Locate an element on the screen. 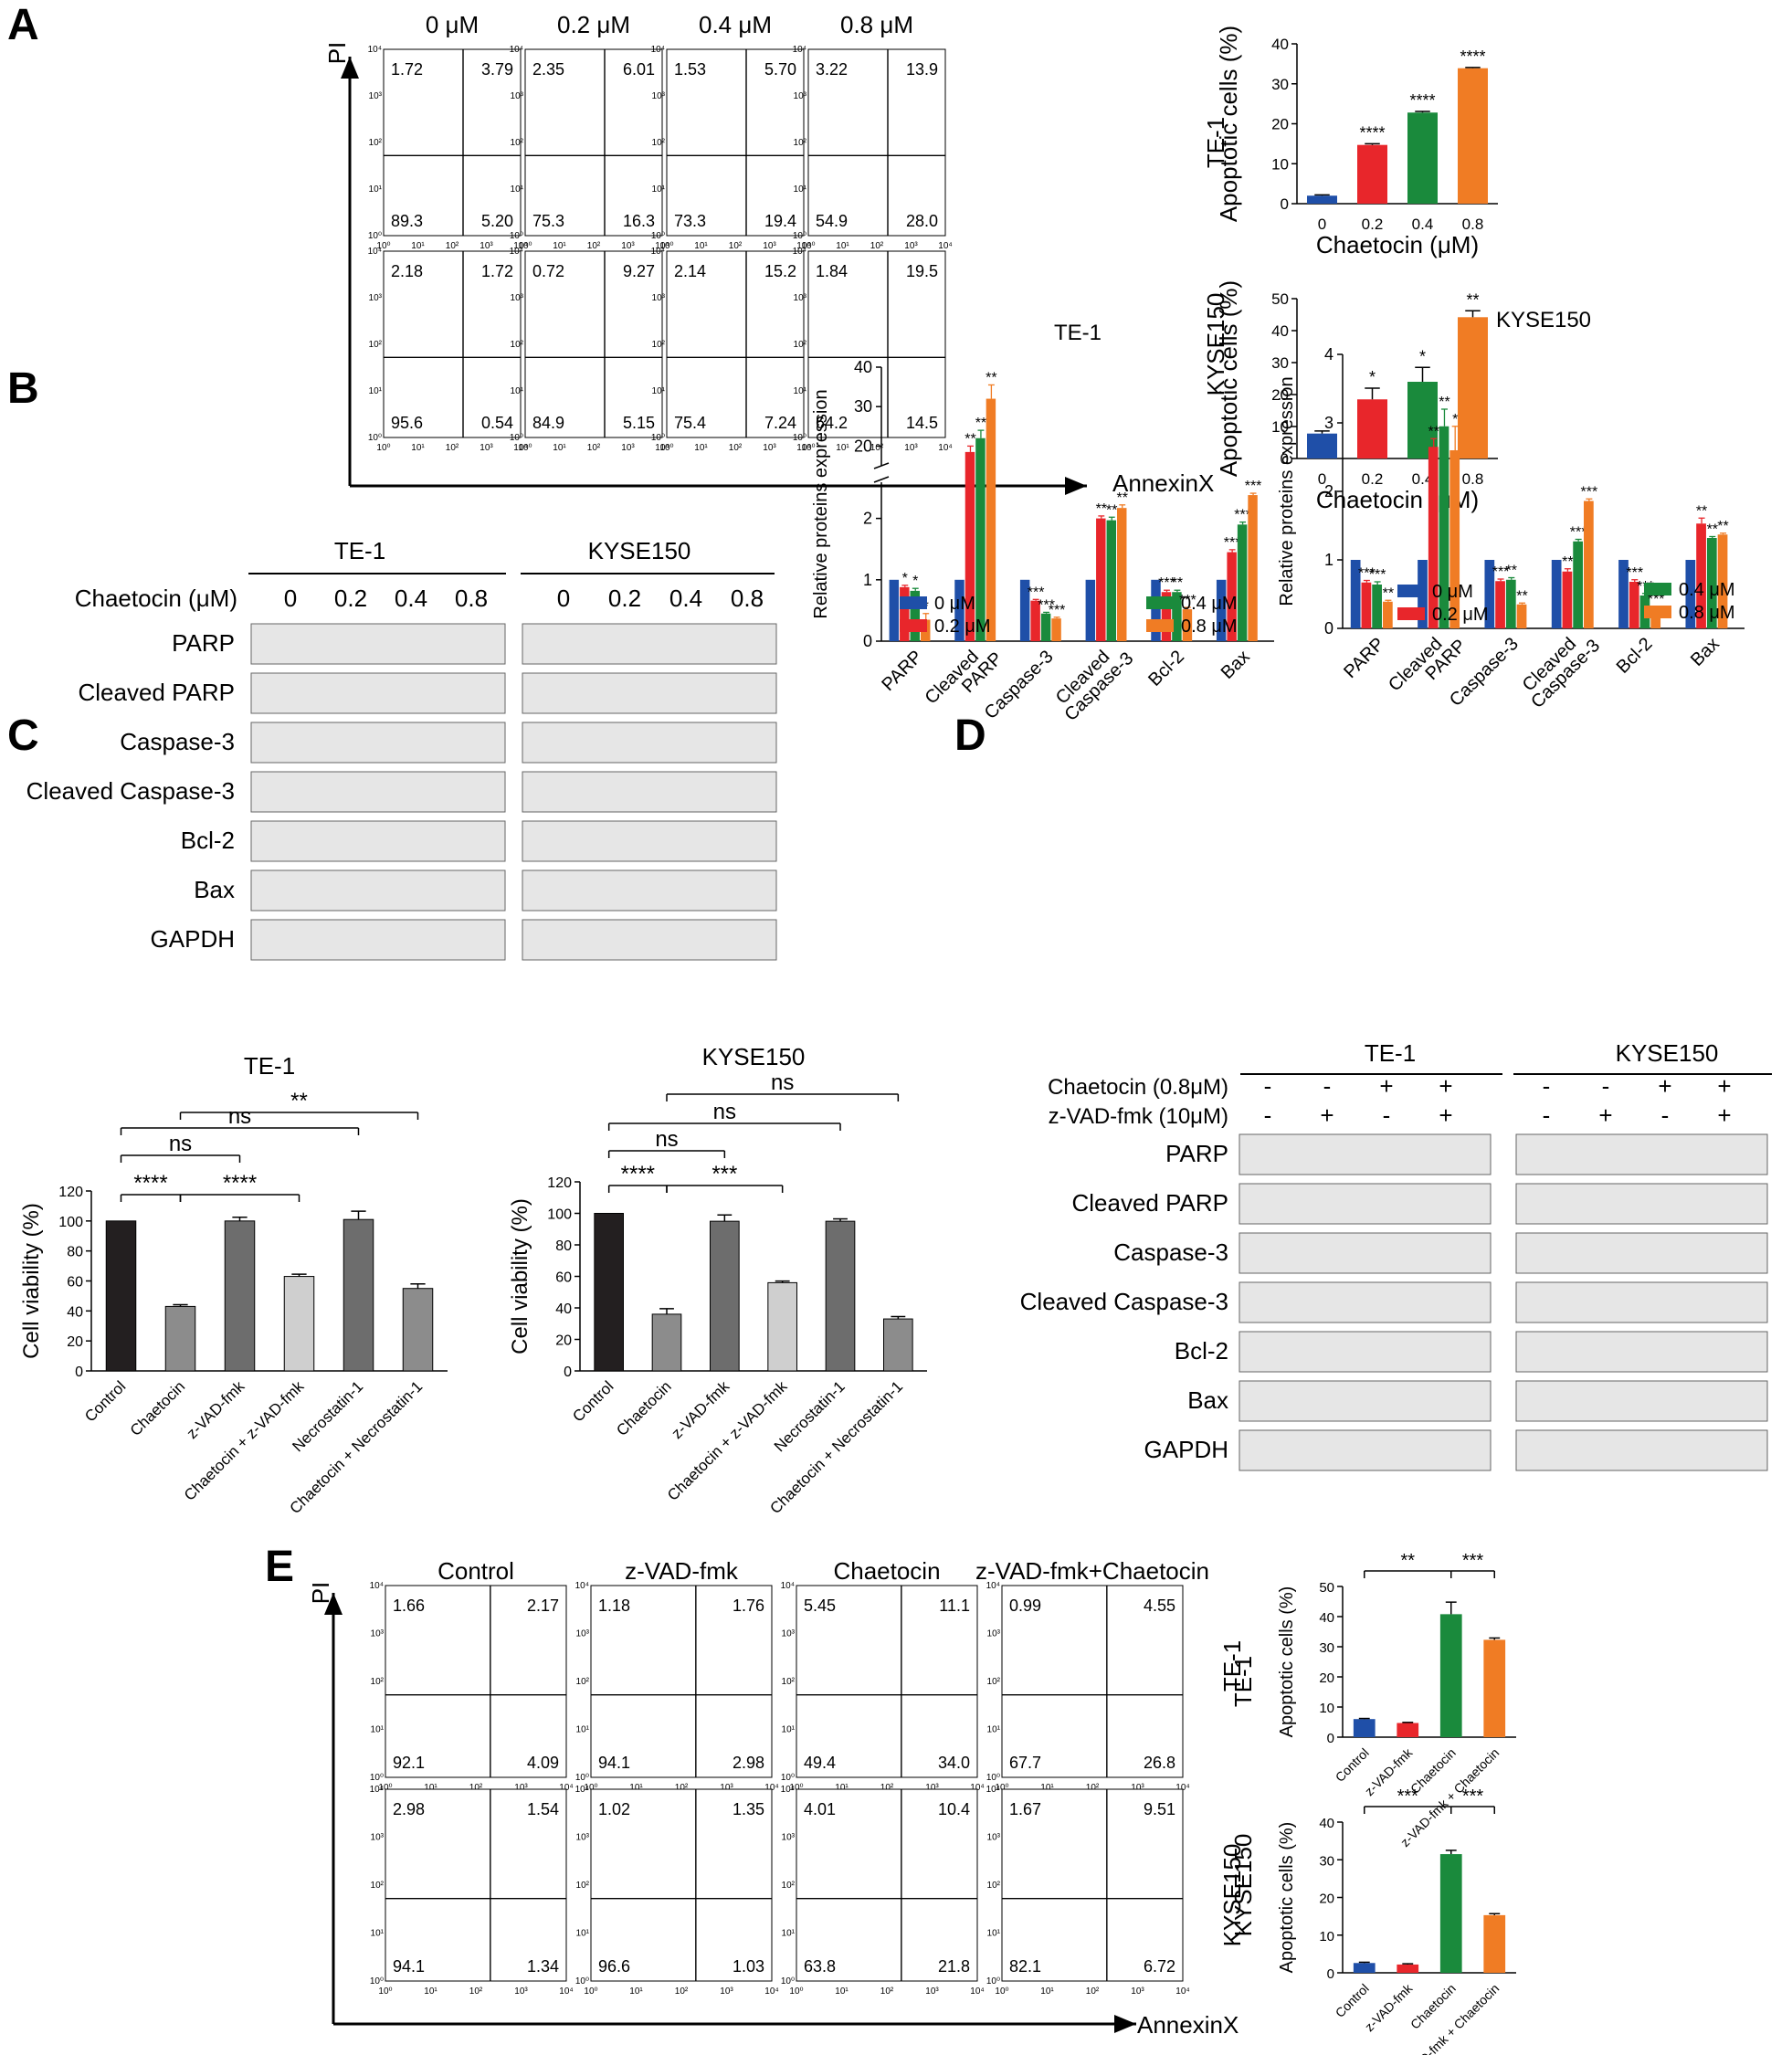 The height and width of the screenshot is (2055, 1792). quadrant-lower-right: 28.0 is located at coordinates (922, 221).